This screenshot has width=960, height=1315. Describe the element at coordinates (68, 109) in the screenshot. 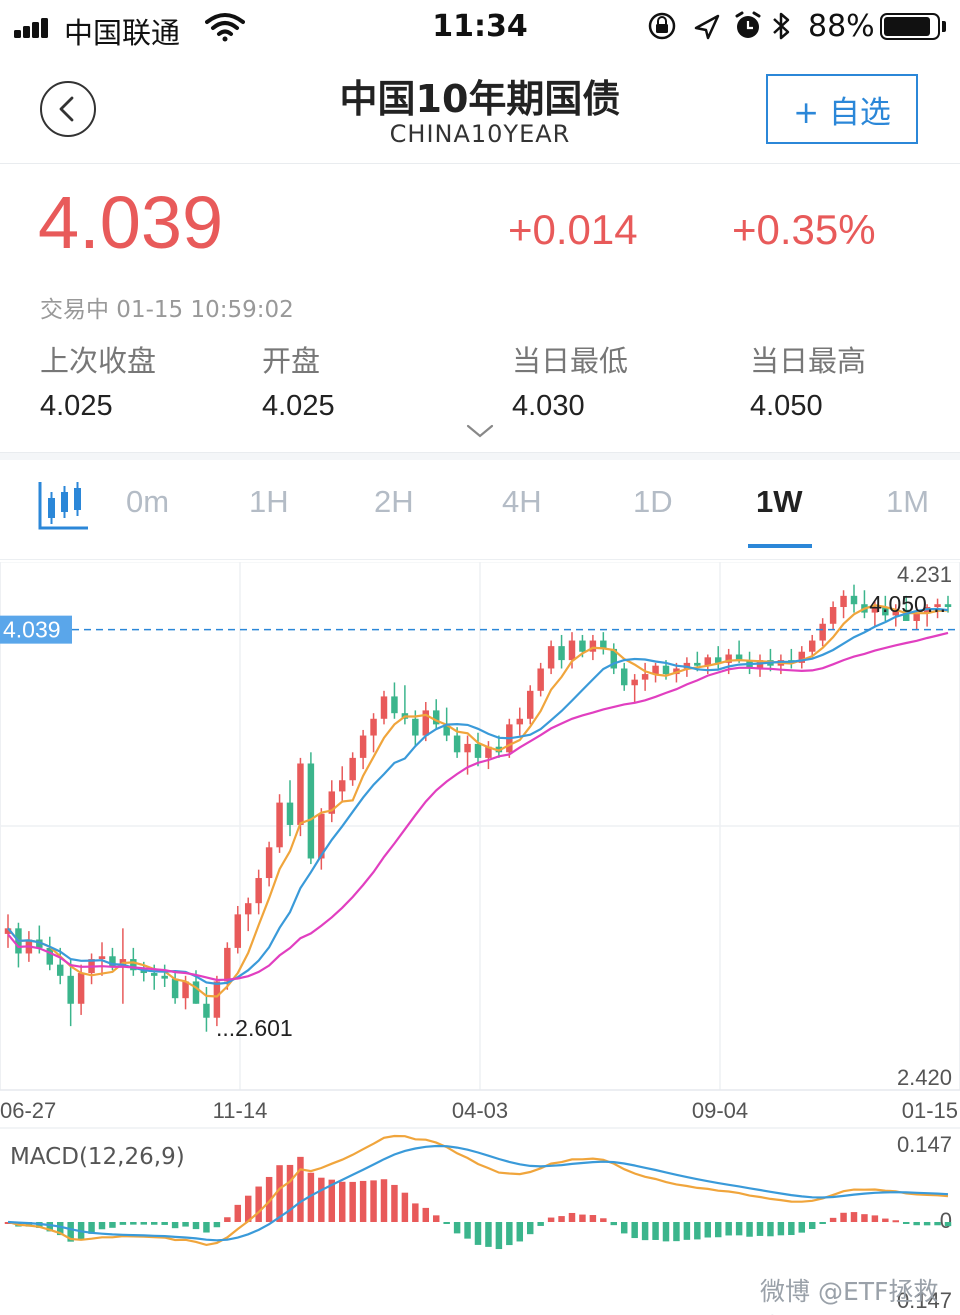

I see `back-button` at that location.